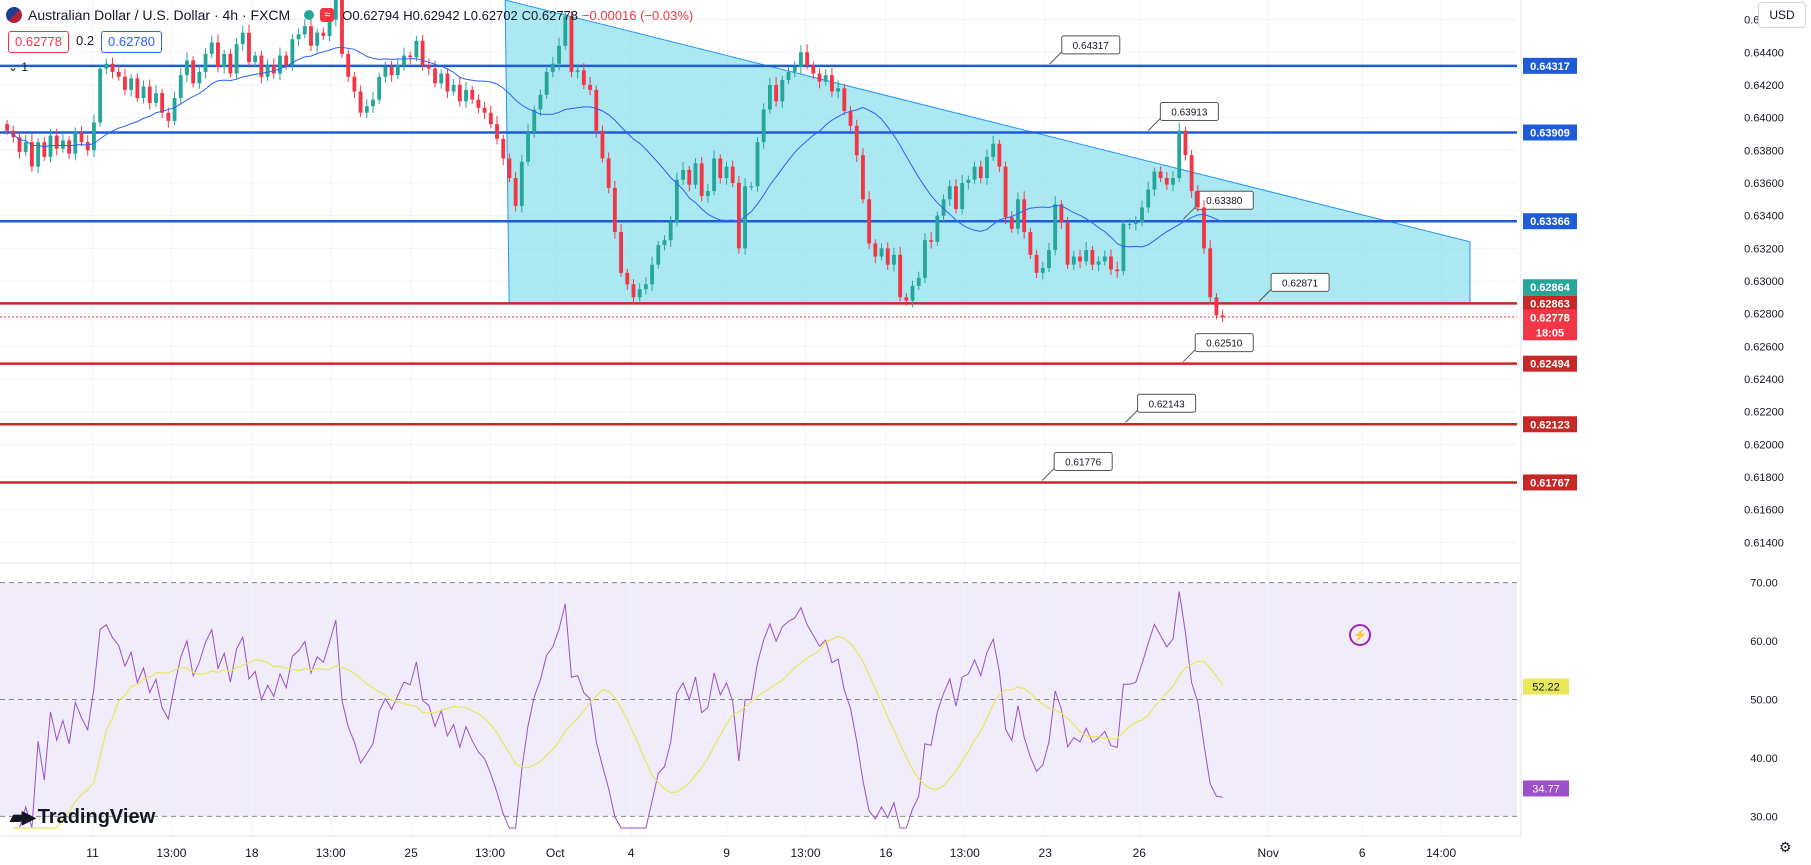  Describe the element at coordinates (1764, 642) in the screenshot. I see `rsi-tick-label: 60.00` at that location.